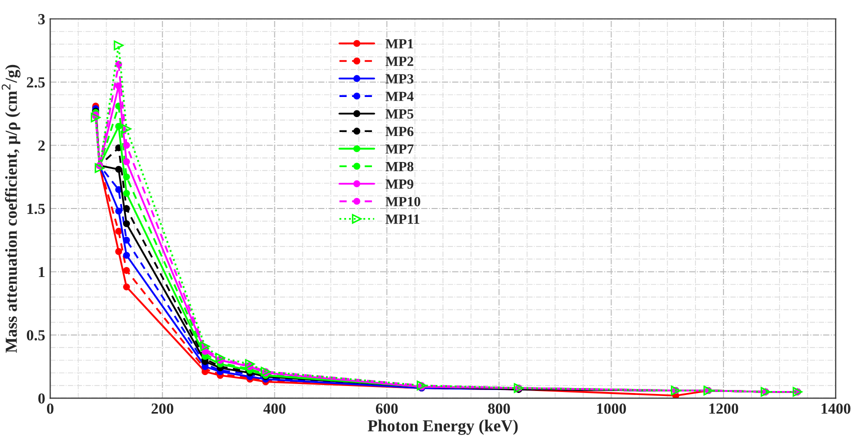  What do you see at coordinates (836, 408) in the screenshot?
I see `x-tick-label: 1400` at bounding box center [836, 408].